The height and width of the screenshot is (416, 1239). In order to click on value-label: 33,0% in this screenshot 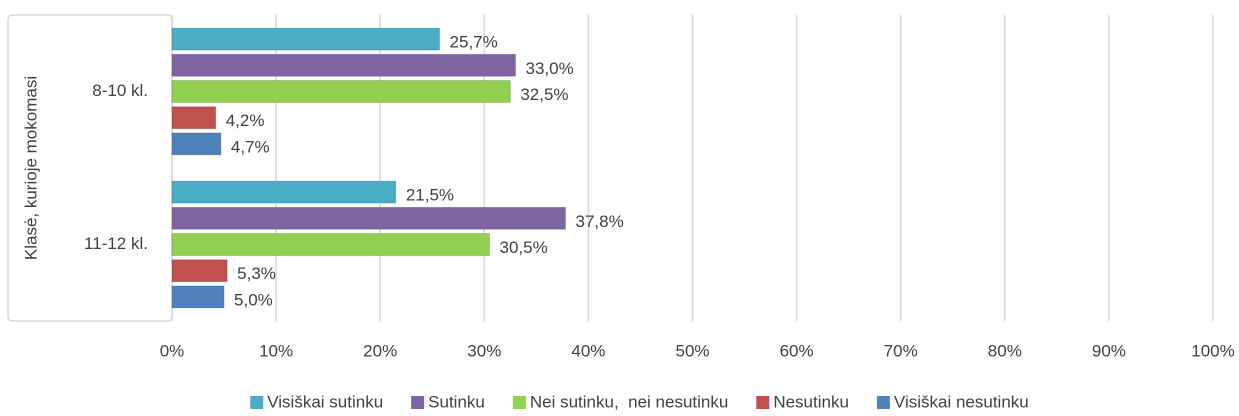, I will do `click(550, 68)`.